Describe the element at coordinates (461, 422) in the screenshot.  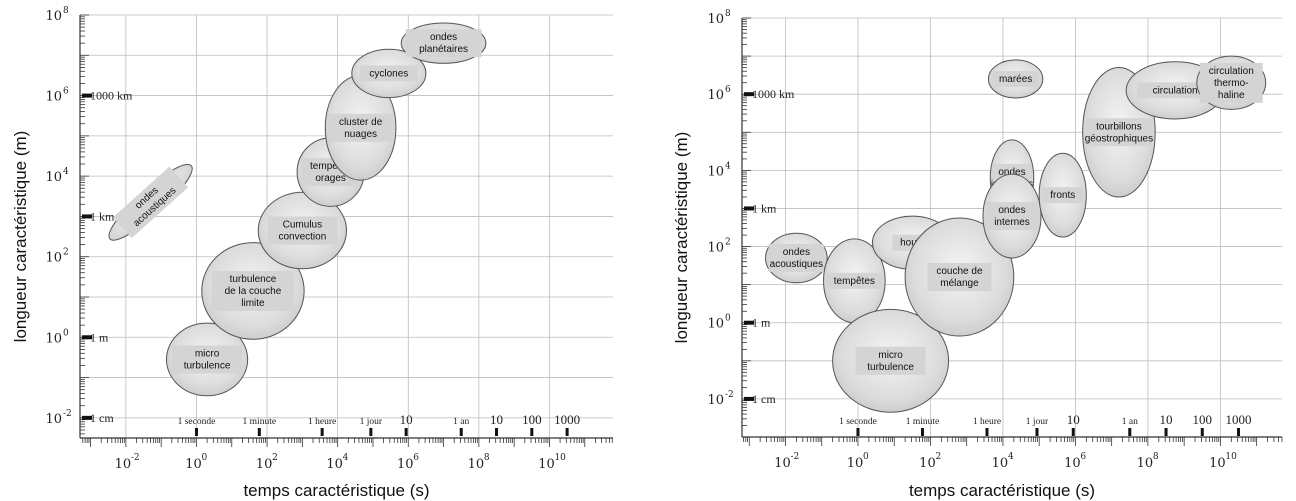
I see `x-reference-label: 1 an` at that location.